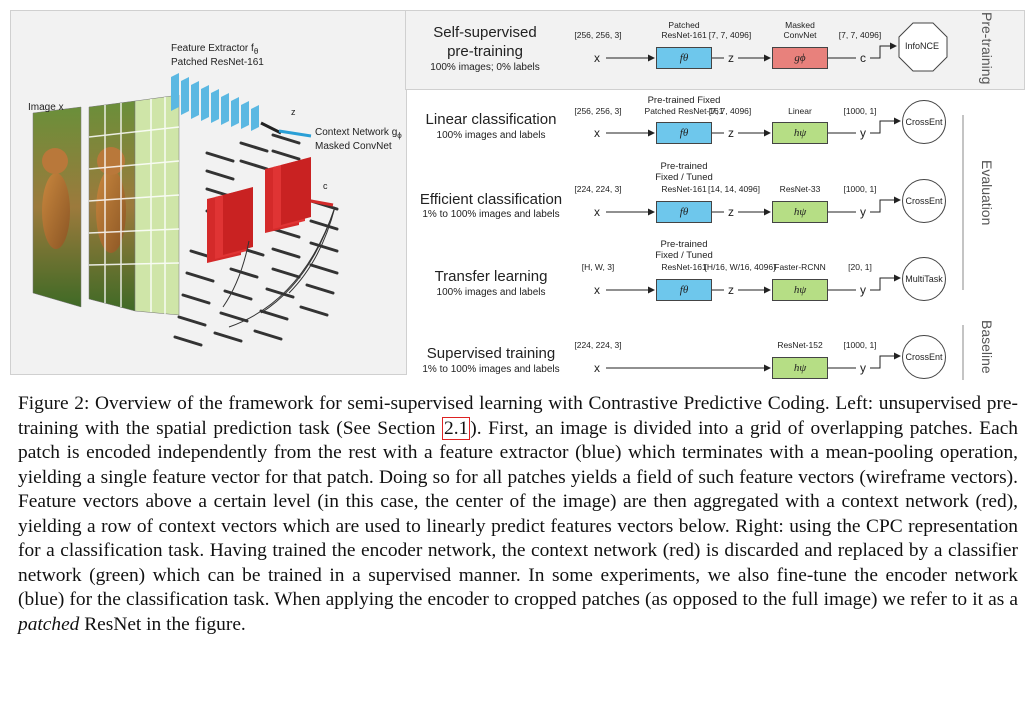  What do you see at coordinates (456, 428) in the screenshot?
I see `section-ref-link: 2.1` at bounding box center [456, 428].